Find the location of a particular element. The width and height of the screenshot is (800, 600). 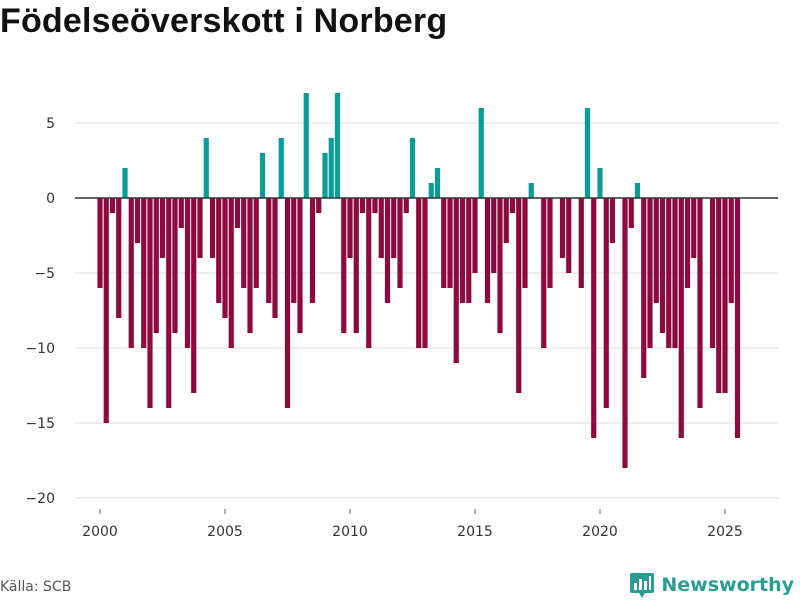

y-tick-label: 0 is located at coordinates (50, 199).